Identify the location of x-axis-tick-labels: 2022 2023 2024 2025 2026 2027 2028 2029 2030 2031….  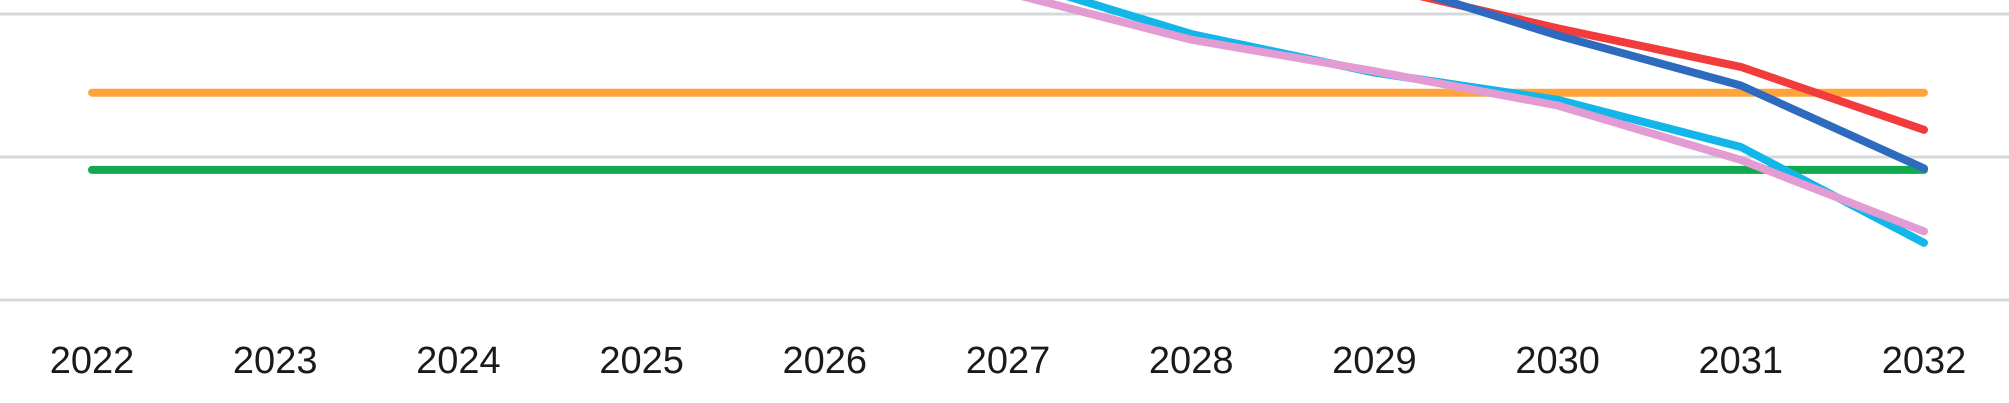
(1008, 361).